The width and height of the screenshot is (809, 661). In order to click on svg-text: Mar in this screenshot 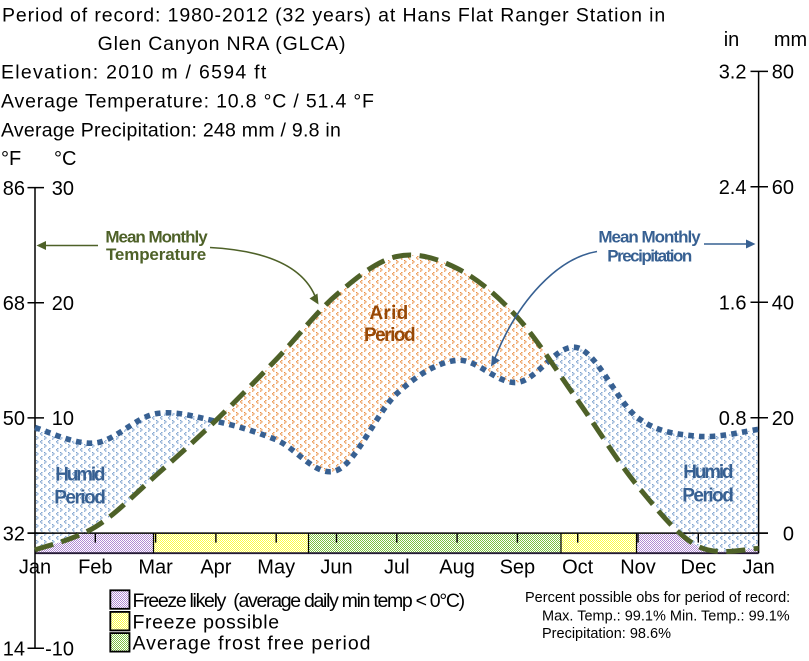, I will do `click(155, 568)`.